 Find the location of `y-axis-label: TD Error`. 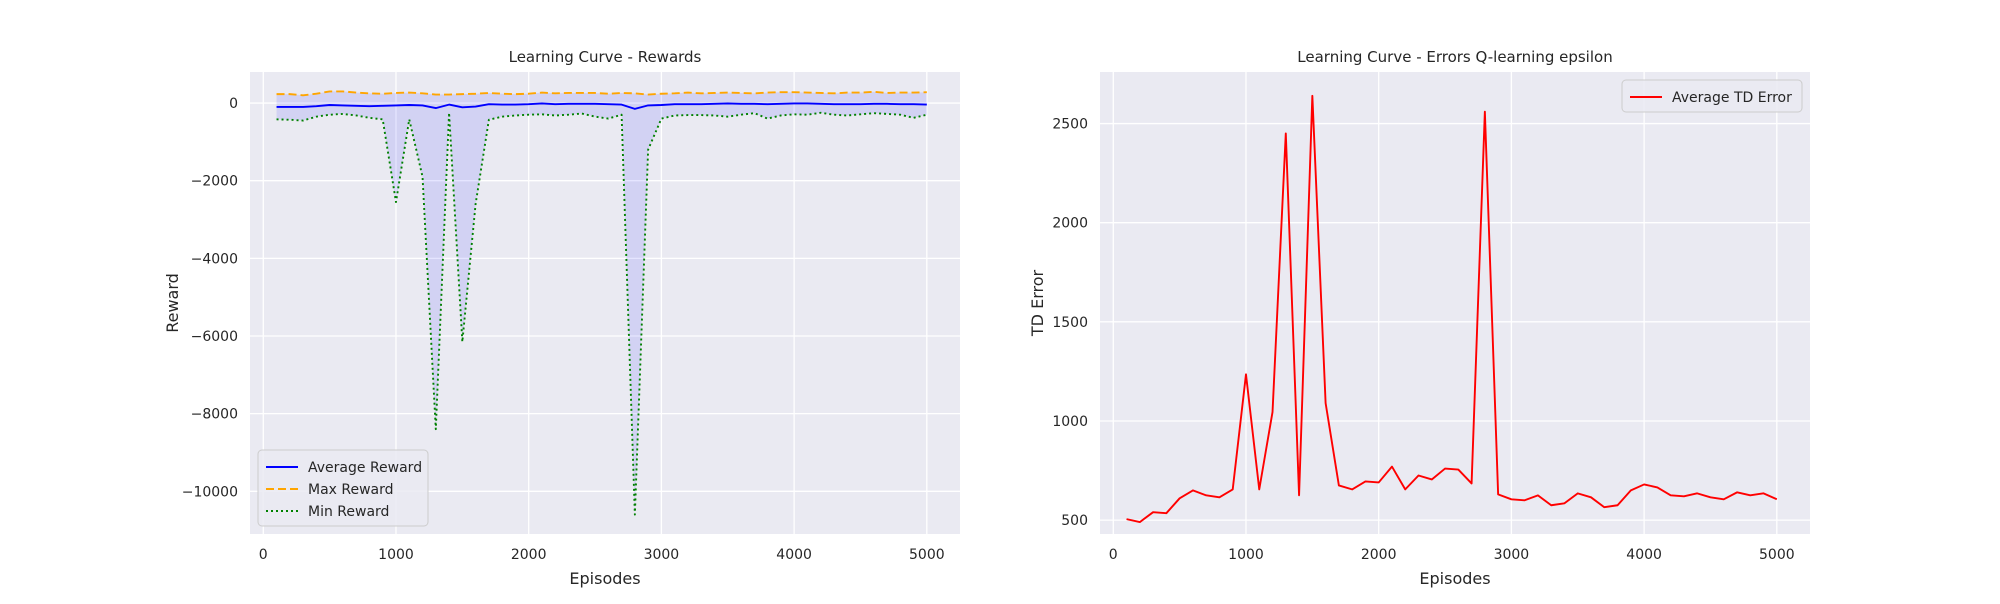

y-axis-label: TD Error is located at coordinates (1037, 303).